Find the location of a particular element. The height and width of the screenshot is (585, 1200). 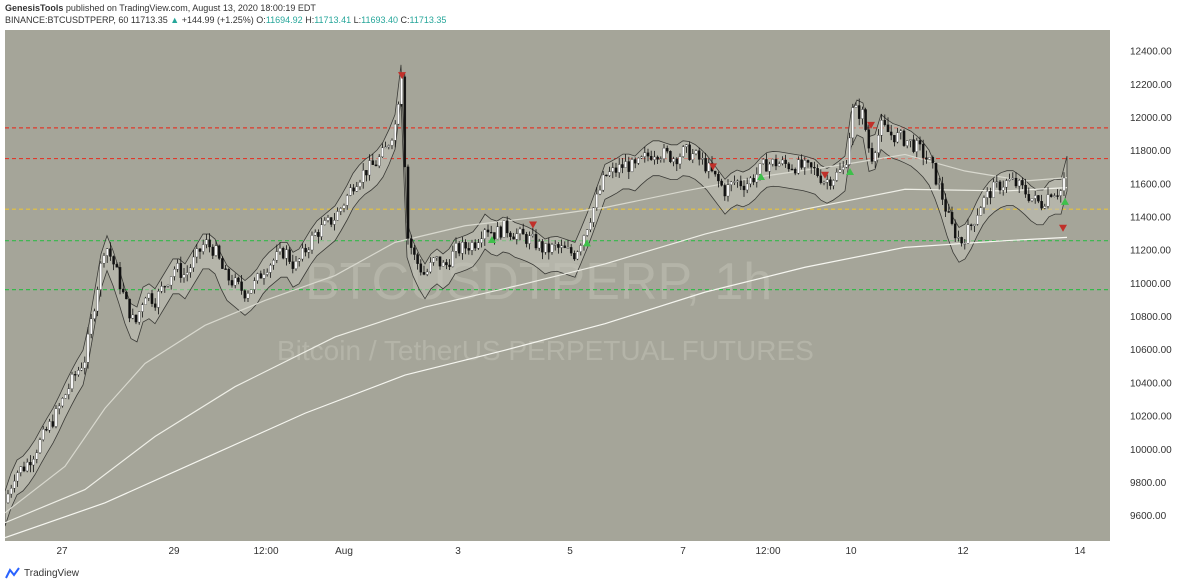

publisher-name: GenesisTools is located at coordinates (34, 8).